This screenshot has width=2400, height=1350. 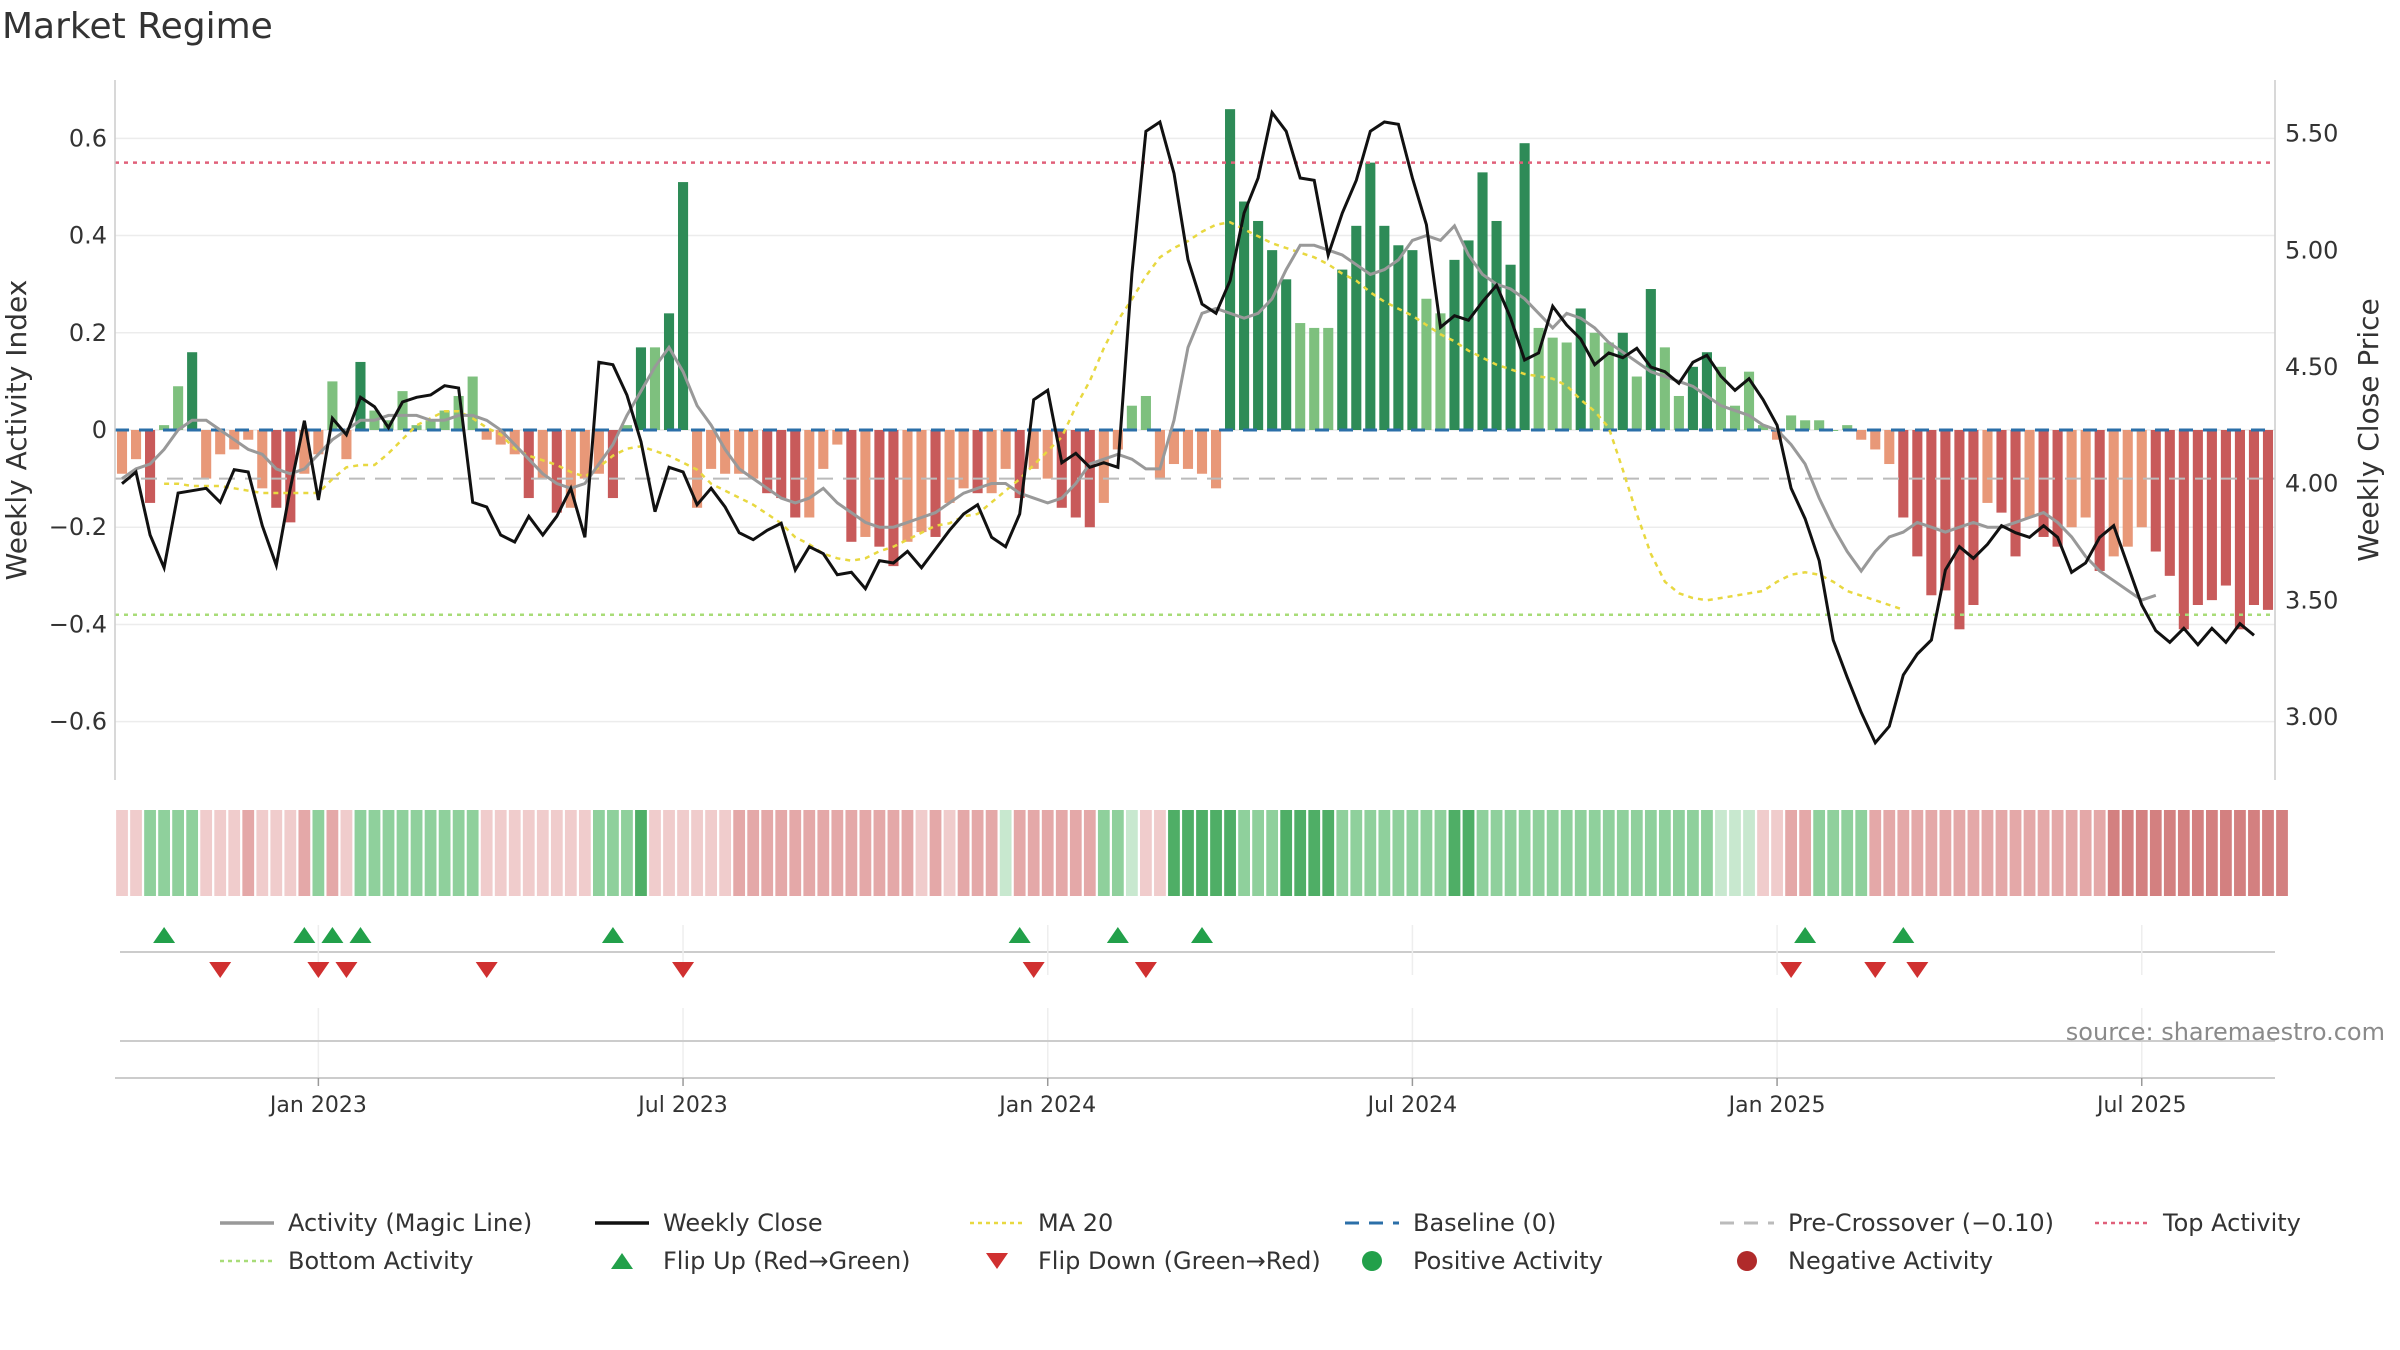 I want to click on legend-label: Weekly Close, so click(x=743, y=1223).